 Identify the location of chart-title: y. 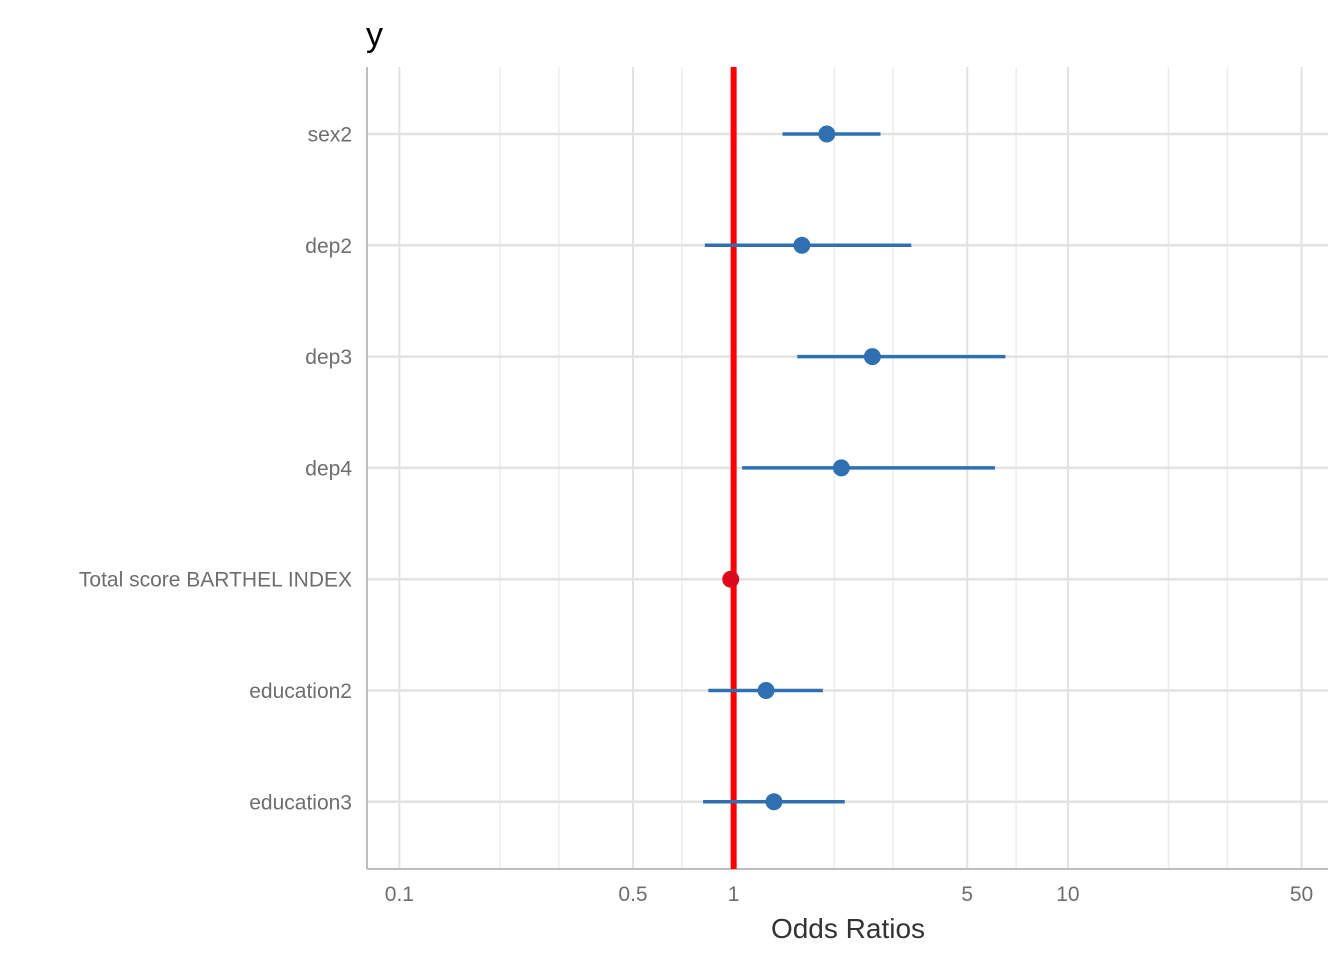
(374, 35).